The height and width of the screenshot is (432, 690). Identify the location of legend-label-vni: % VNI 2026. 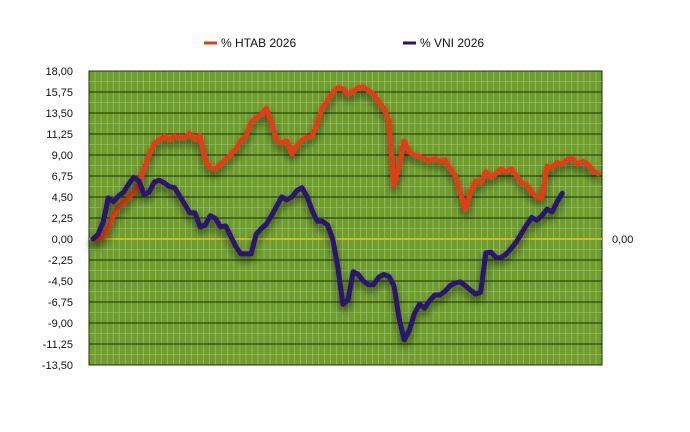
(452, 43).